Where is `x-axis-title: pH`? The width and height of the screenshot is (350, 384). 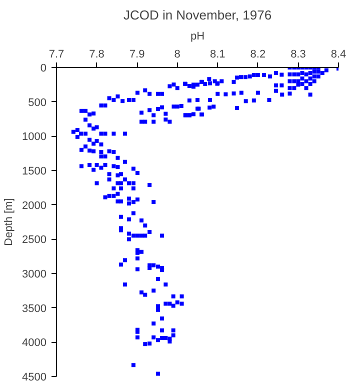
x-axis-title: pH is located at coordinates (197, 36).